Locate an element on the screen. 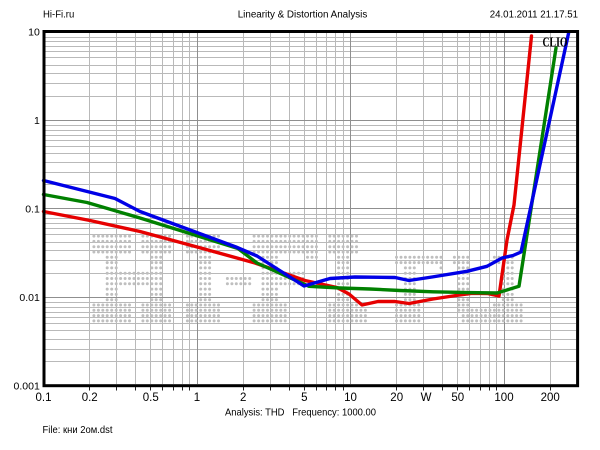  svg-text: 0.2 is located at coordinates (90, 398).